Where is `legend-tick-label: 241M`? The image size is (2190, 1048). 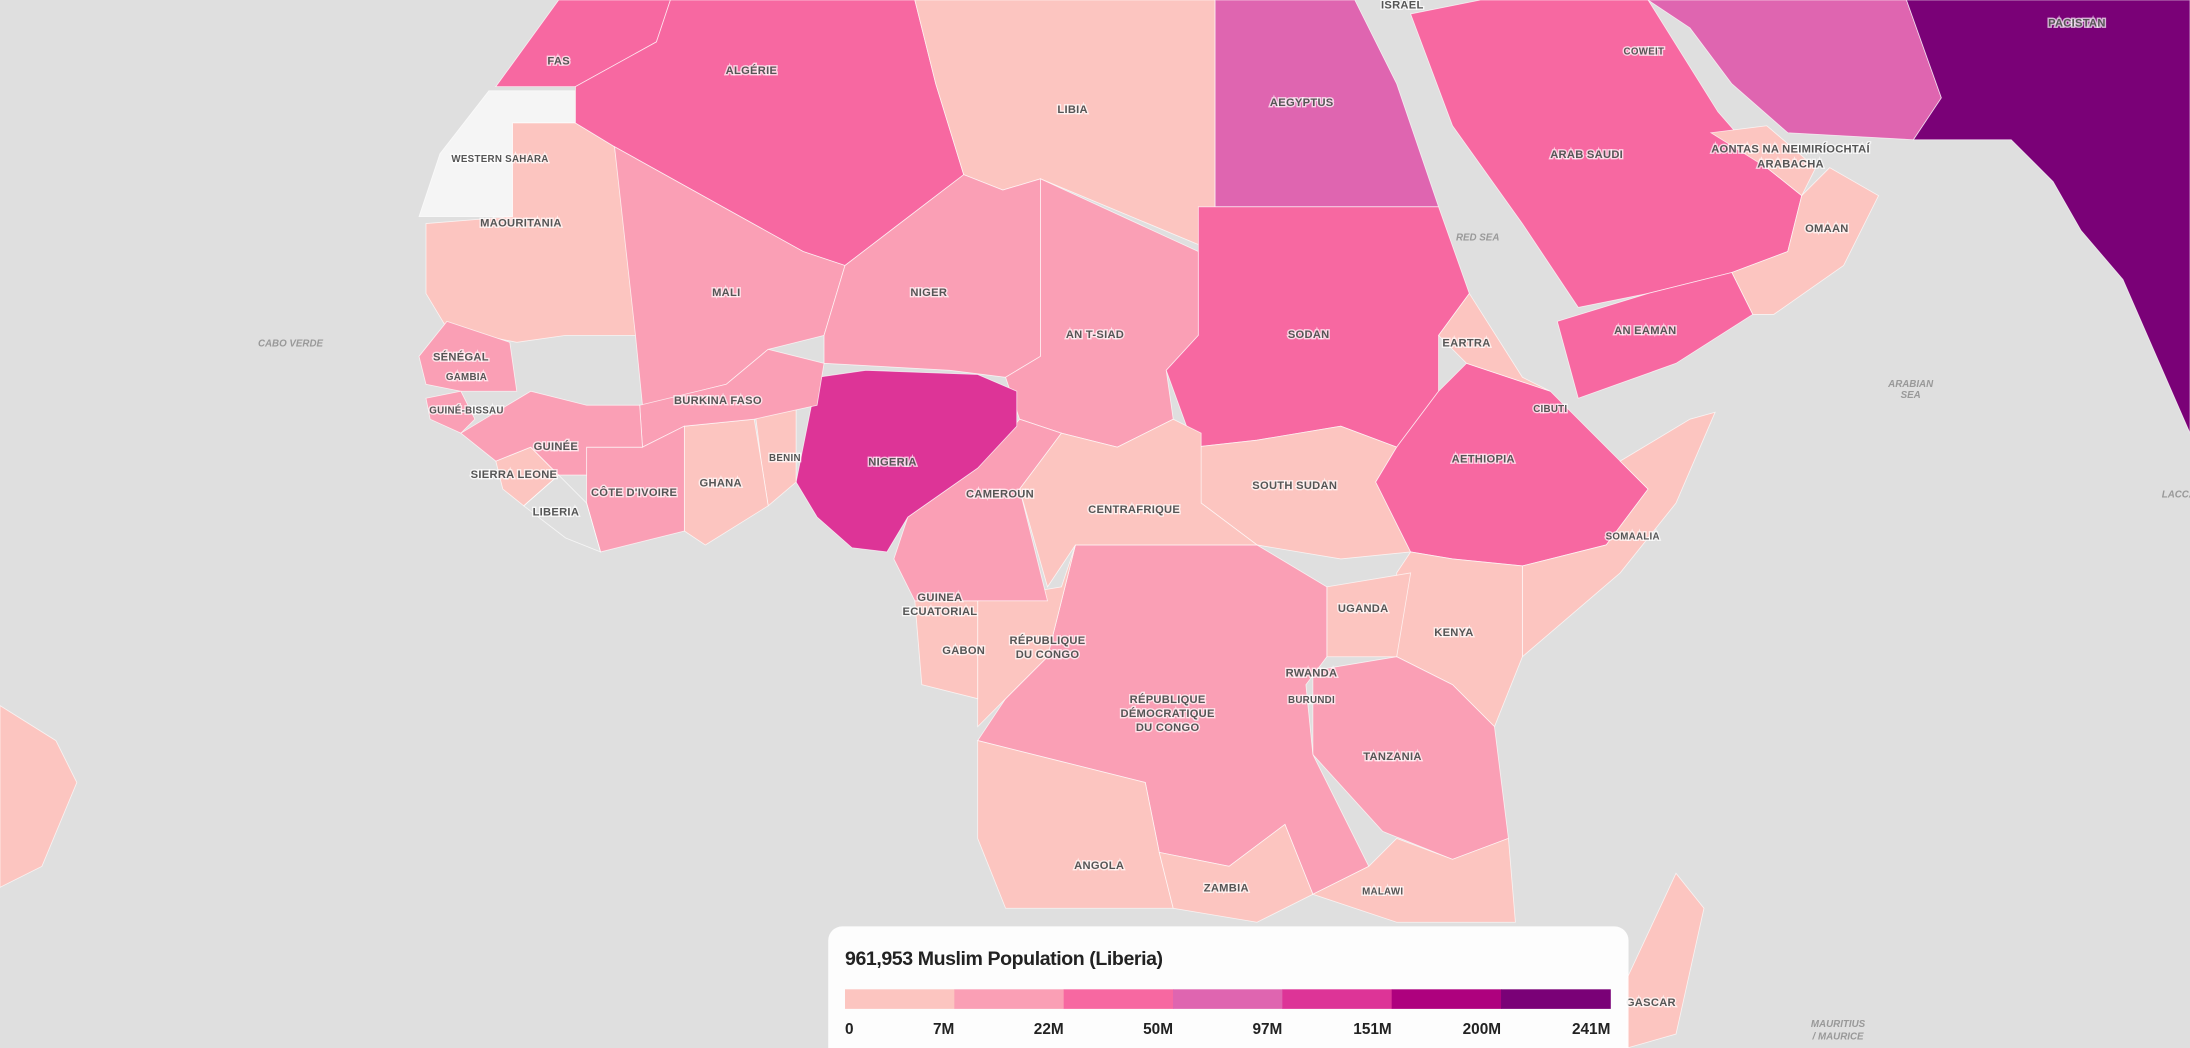 legend-tick-label: 241M is located at coordinates (1591, 1029).